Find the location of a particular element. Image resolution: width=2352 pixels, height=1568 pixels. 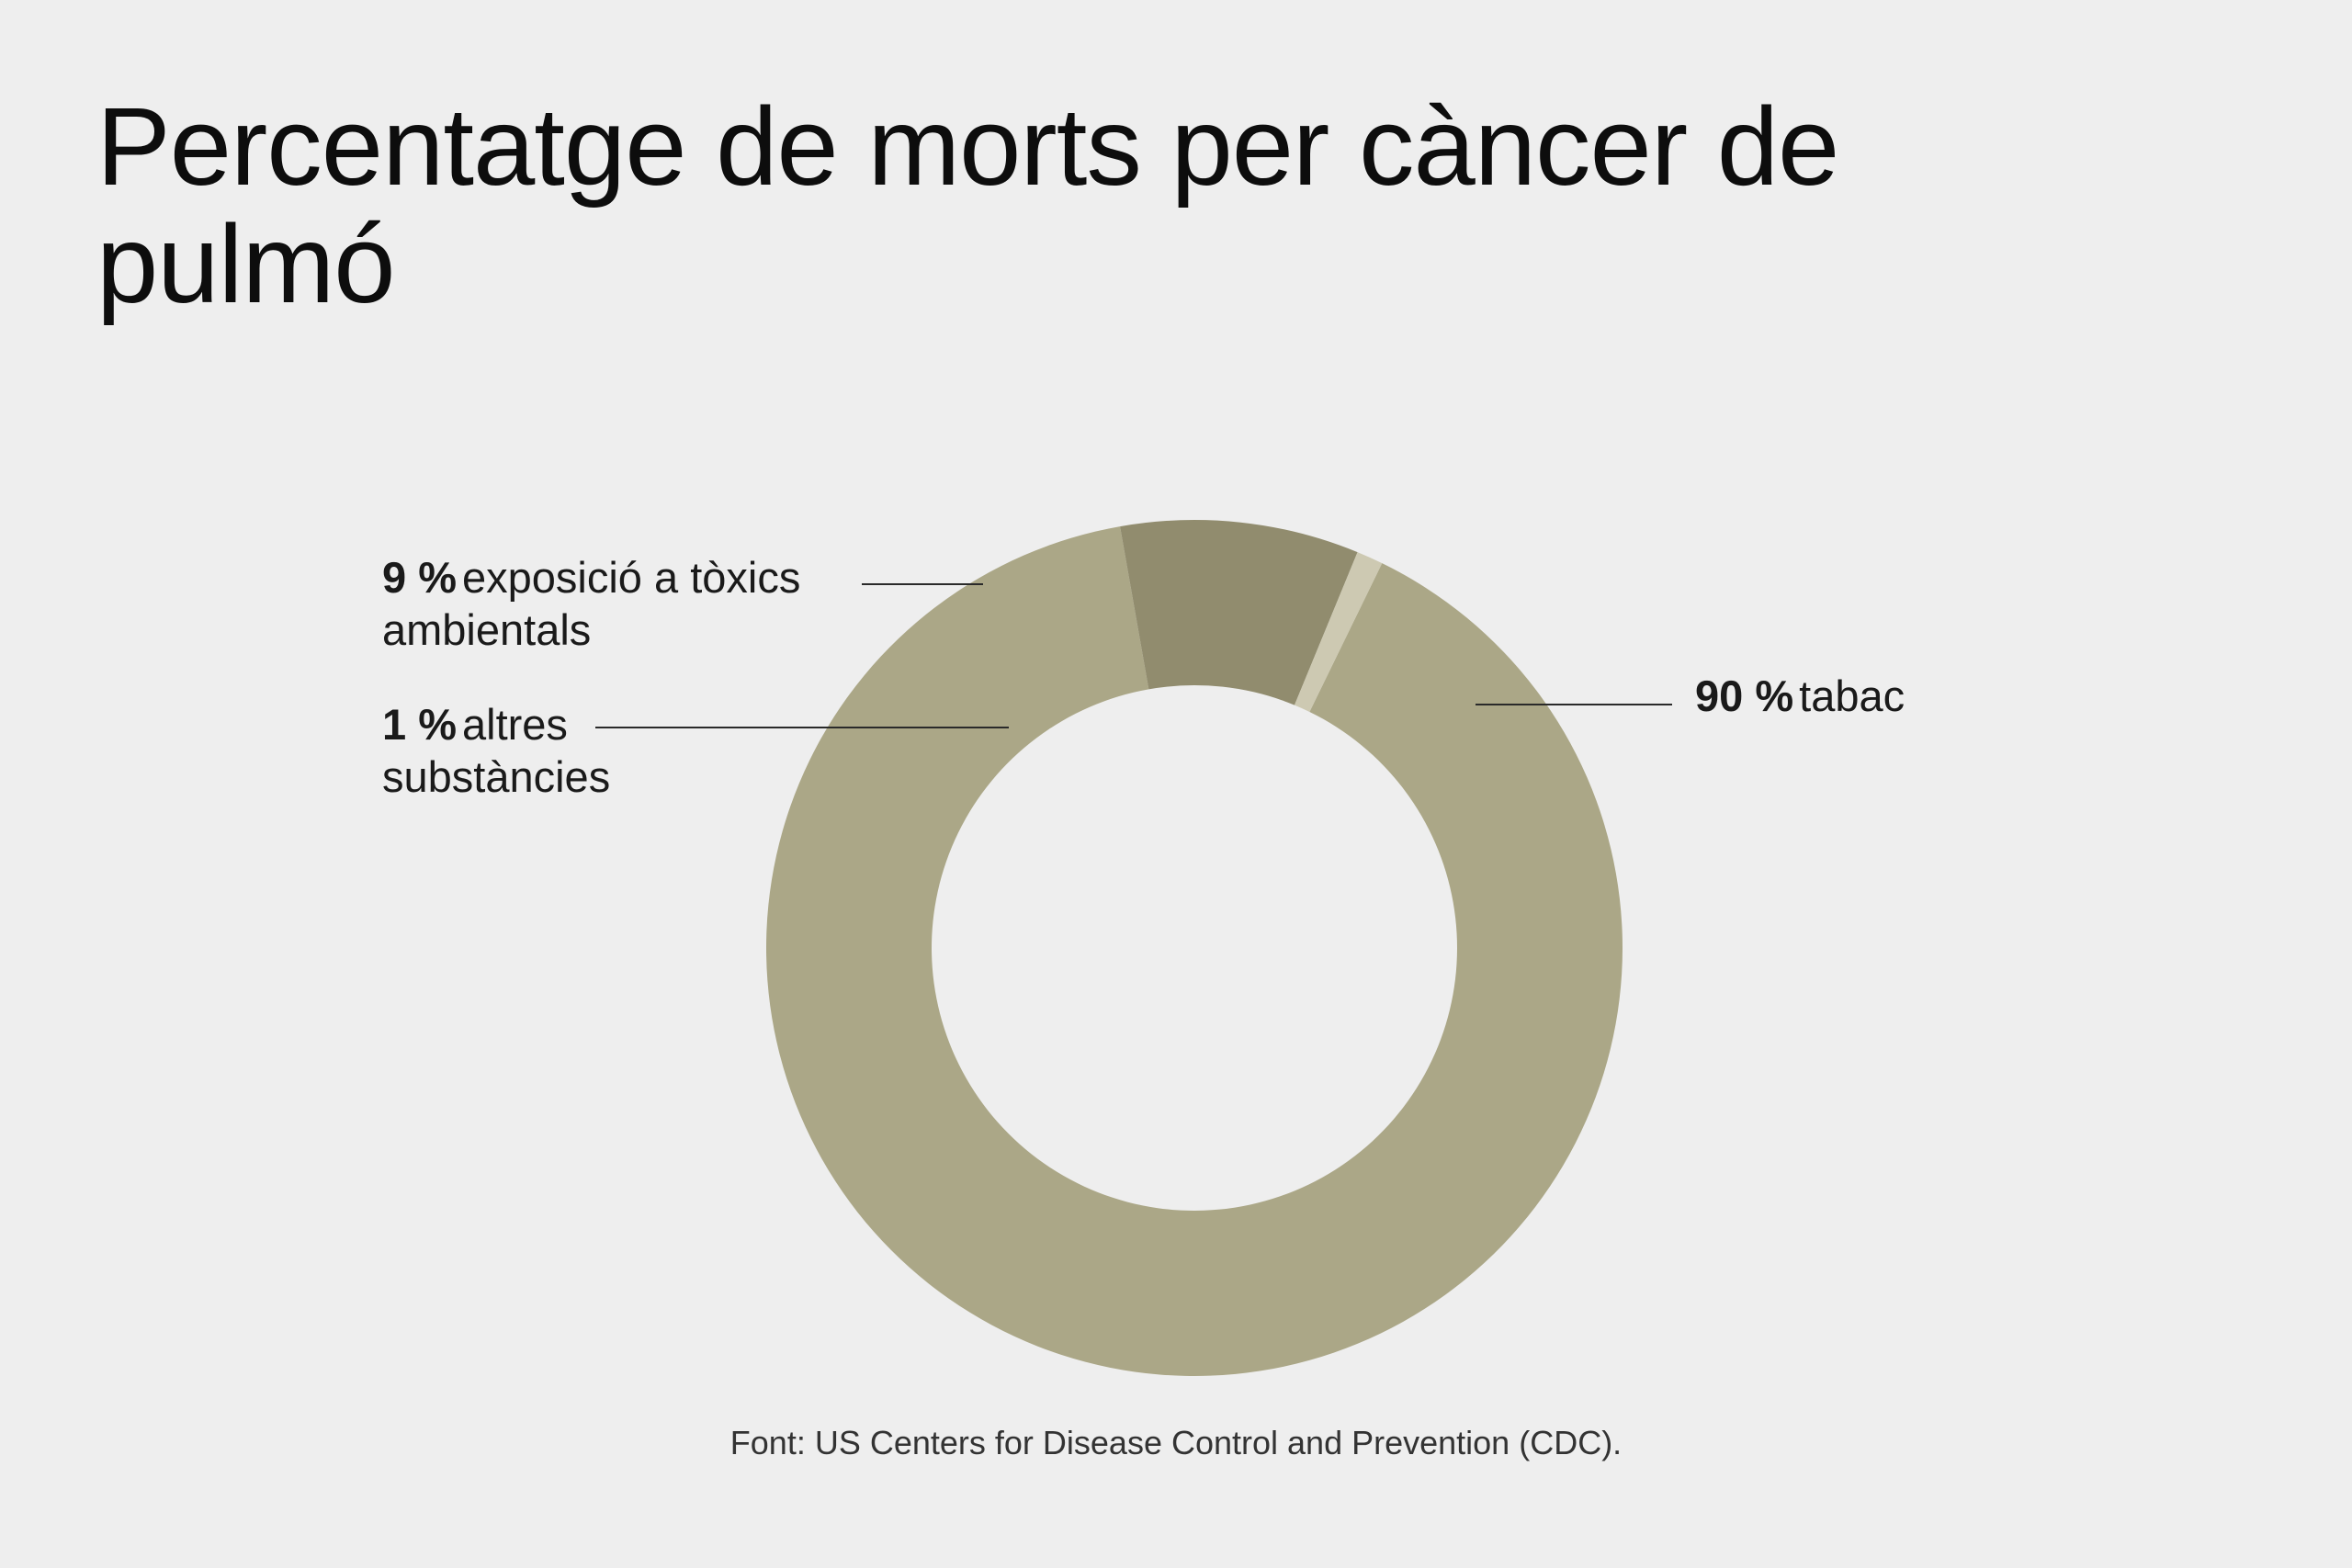

chart-title: Percentatge de morts per càncer de pulmó is located at coordinates (967, 205).